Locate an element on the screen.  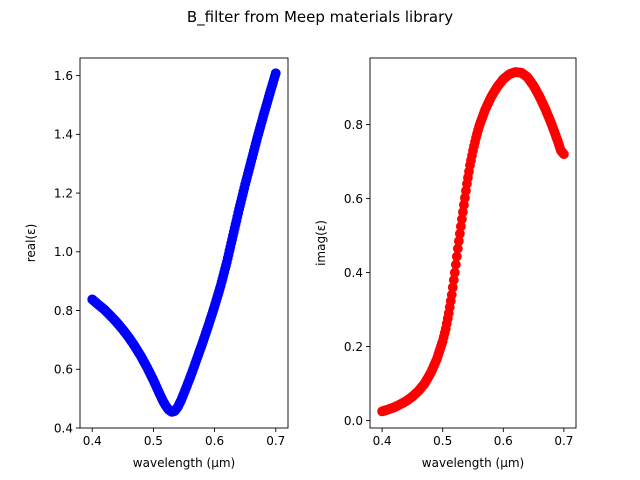
real-y-tick-label: 1.2 is located at coordinates (63, 193).